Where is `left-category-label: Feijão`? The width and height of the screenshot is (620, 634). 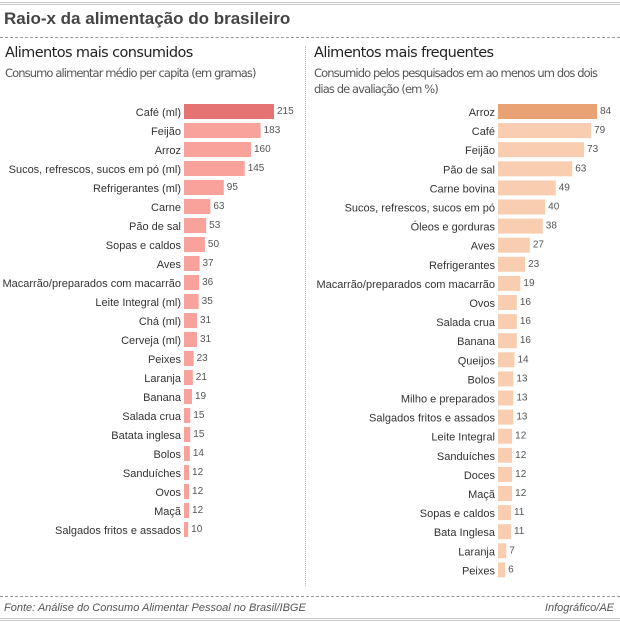
left-category-label: Feijão is located at coordinates (166, 132).